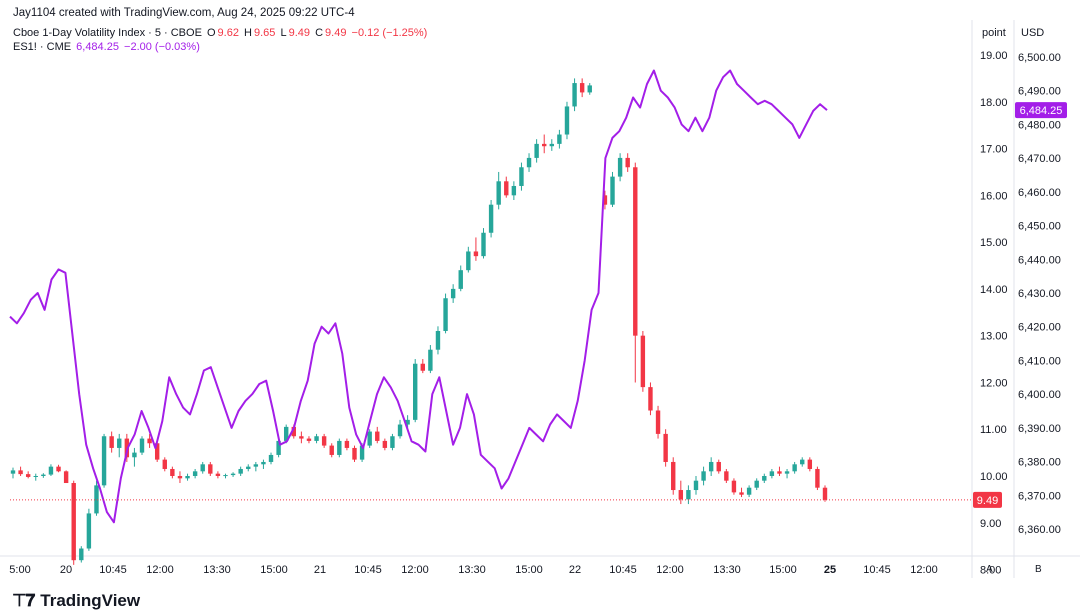 The height and width of the screenshot is (616, 1080). I want to click on vix-axis-tick-label: 10.00, so click(994, 477).